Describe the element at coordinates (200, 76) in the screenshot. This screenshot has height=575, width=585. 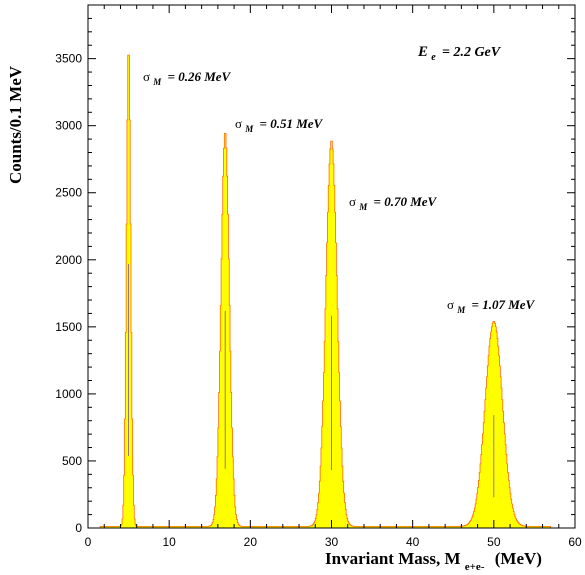
I see `sigma-value: = 0.26 MeV` at that location.